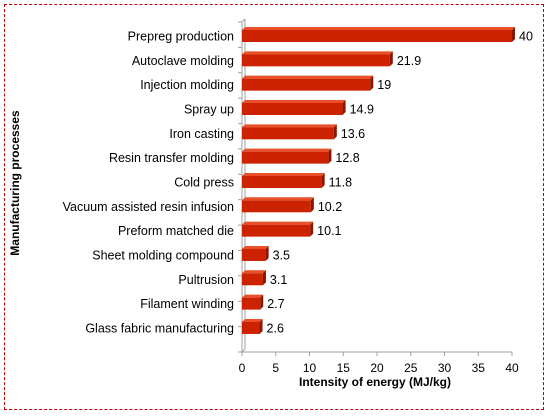 Image resolution: width=550 pixels, height=416 pixels. Describe the element at coordinates (187, 304) in the screenshot. I see `category-label: Filament winding` at that location.